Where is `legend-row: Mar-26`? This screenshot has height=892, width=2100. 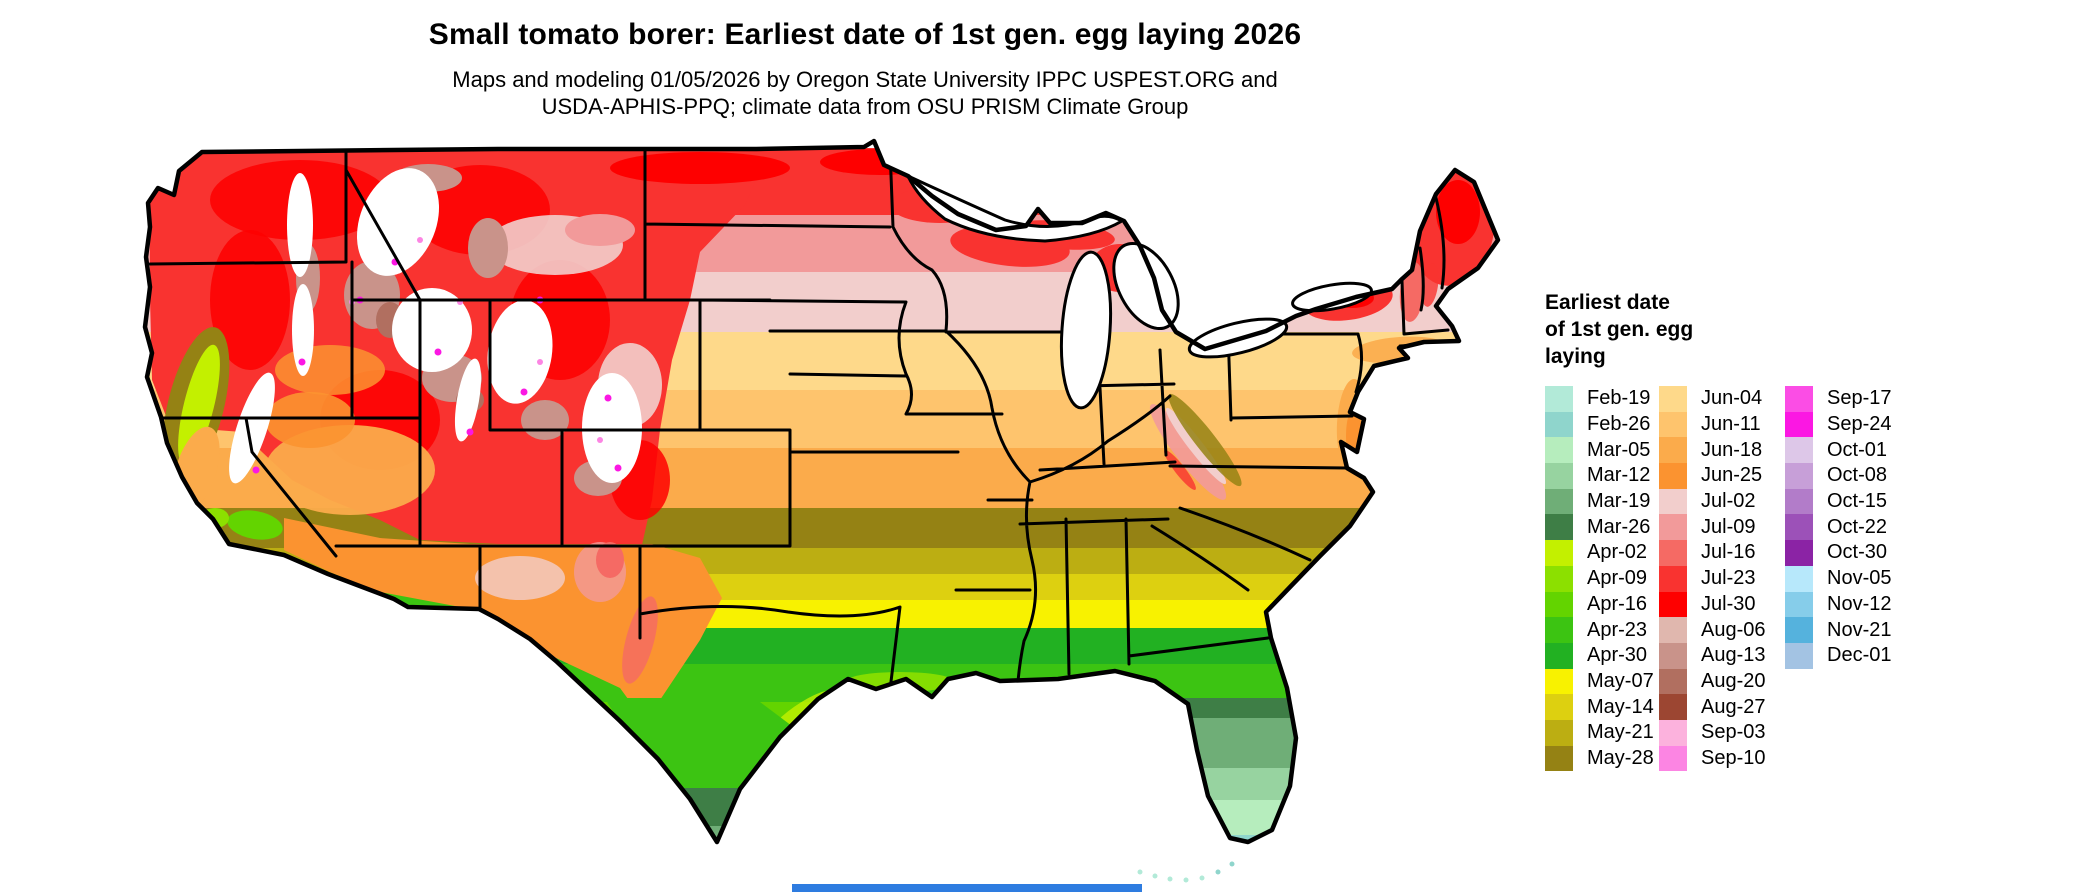
legend-row: Mar-26 is located at coordinates (1599, 527).